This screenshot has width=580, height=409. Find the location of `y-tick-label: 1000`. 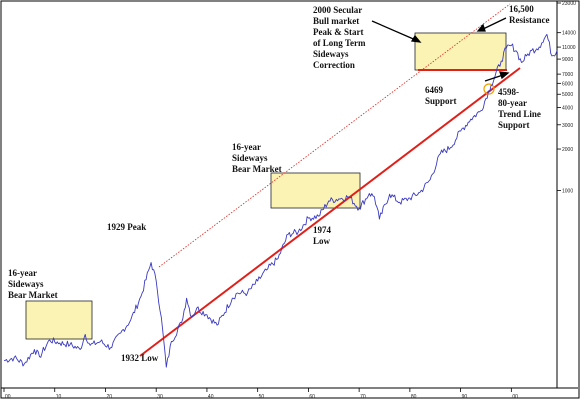

y-tick-label: 1000 is located at coordinates (567, 191).